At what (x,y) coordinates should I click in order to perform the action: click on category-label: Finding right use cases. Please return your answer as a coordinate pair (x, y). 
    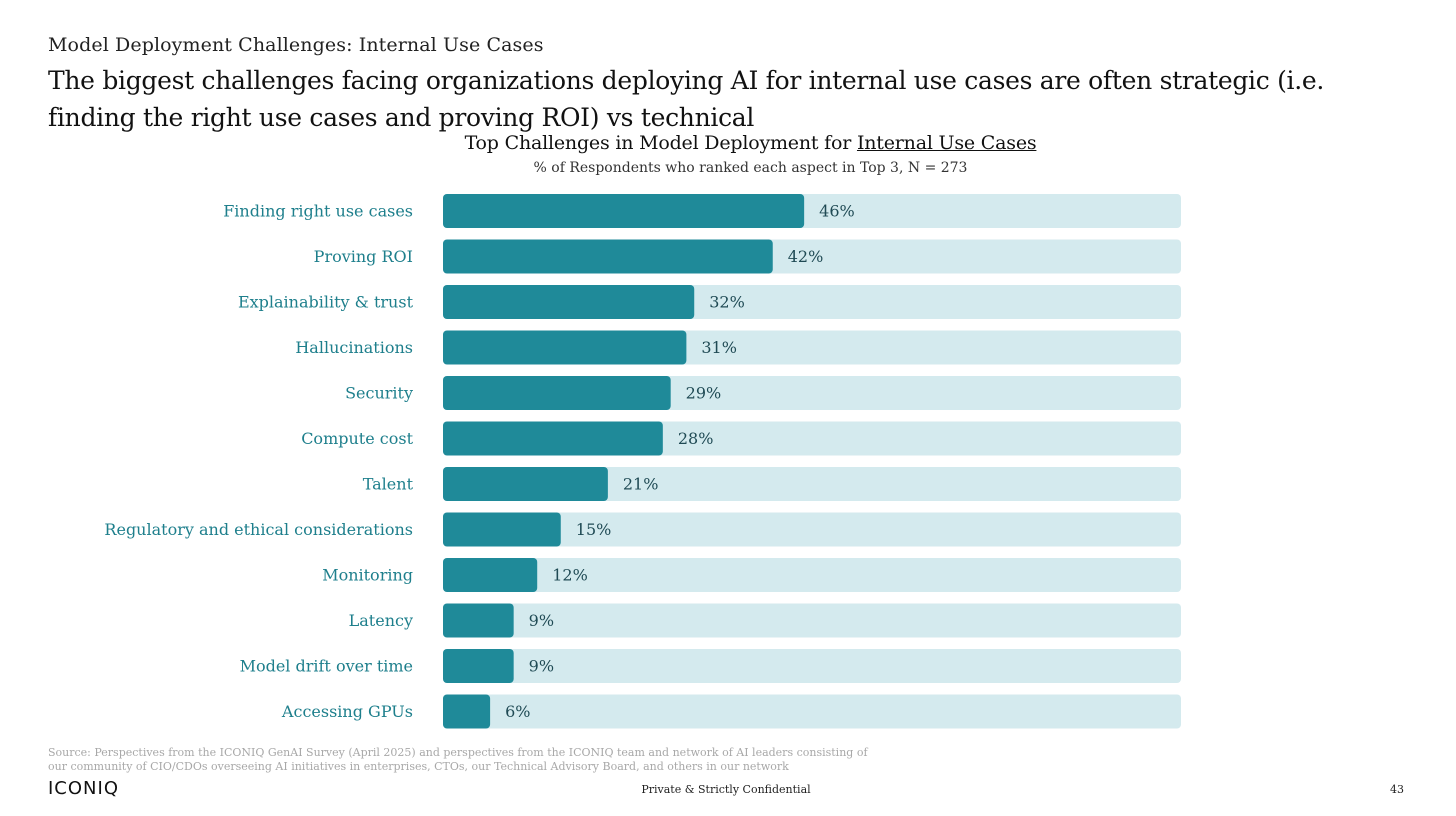
    Looking at the image, I should click on (318, 211).